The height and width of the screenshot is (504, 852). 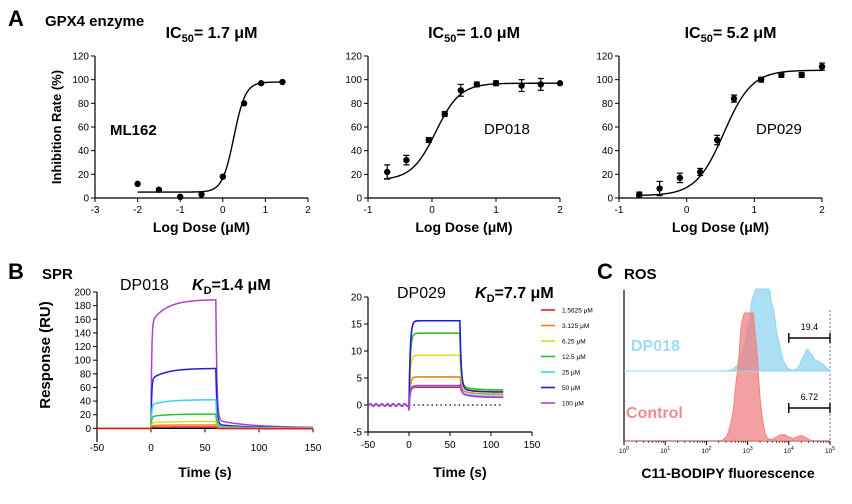 I want to click on sensorgram-50M, so click(x=205, y=398).